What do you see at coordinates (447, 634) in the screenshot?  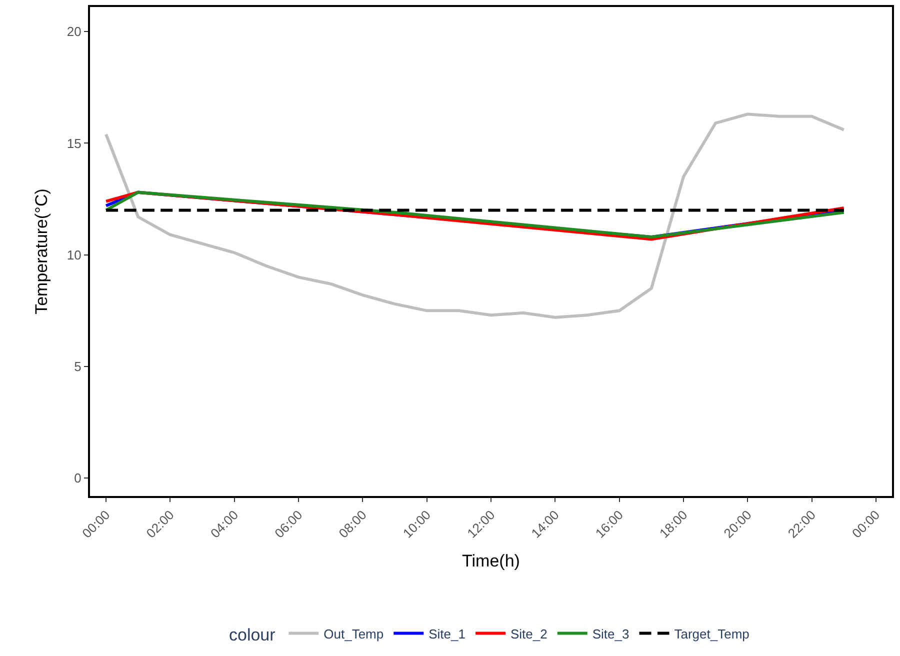 I see `legend-label: Site_1` at bounding box center [447, 634].